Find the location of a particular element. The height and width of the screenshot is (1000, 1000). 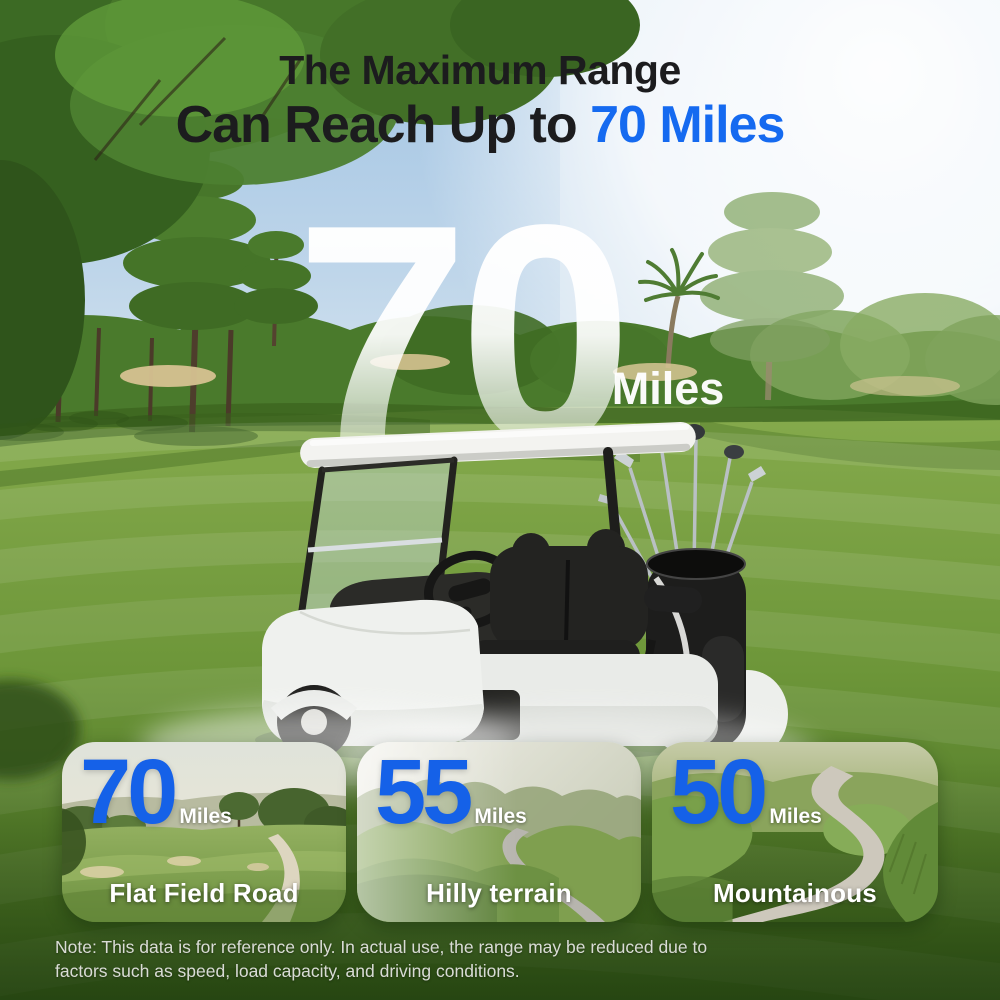

card-range-value: 70 is located at coordinates (129, 792).